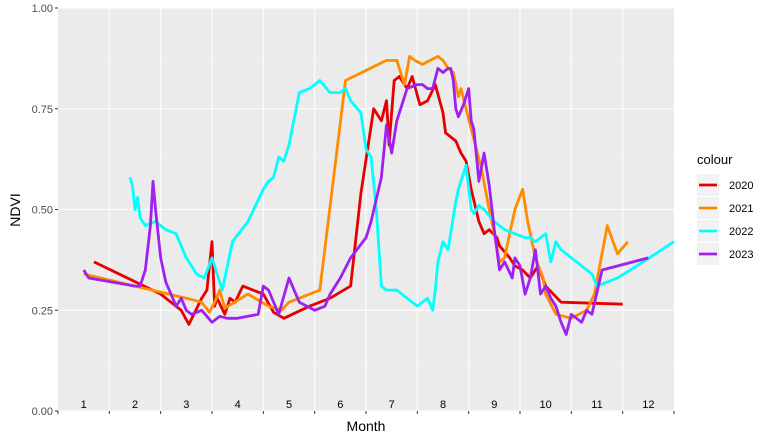  What do you see at coordinates (596, 405) in the screenshot?
I see `month-label: 11` at bounding box center [596, 405].